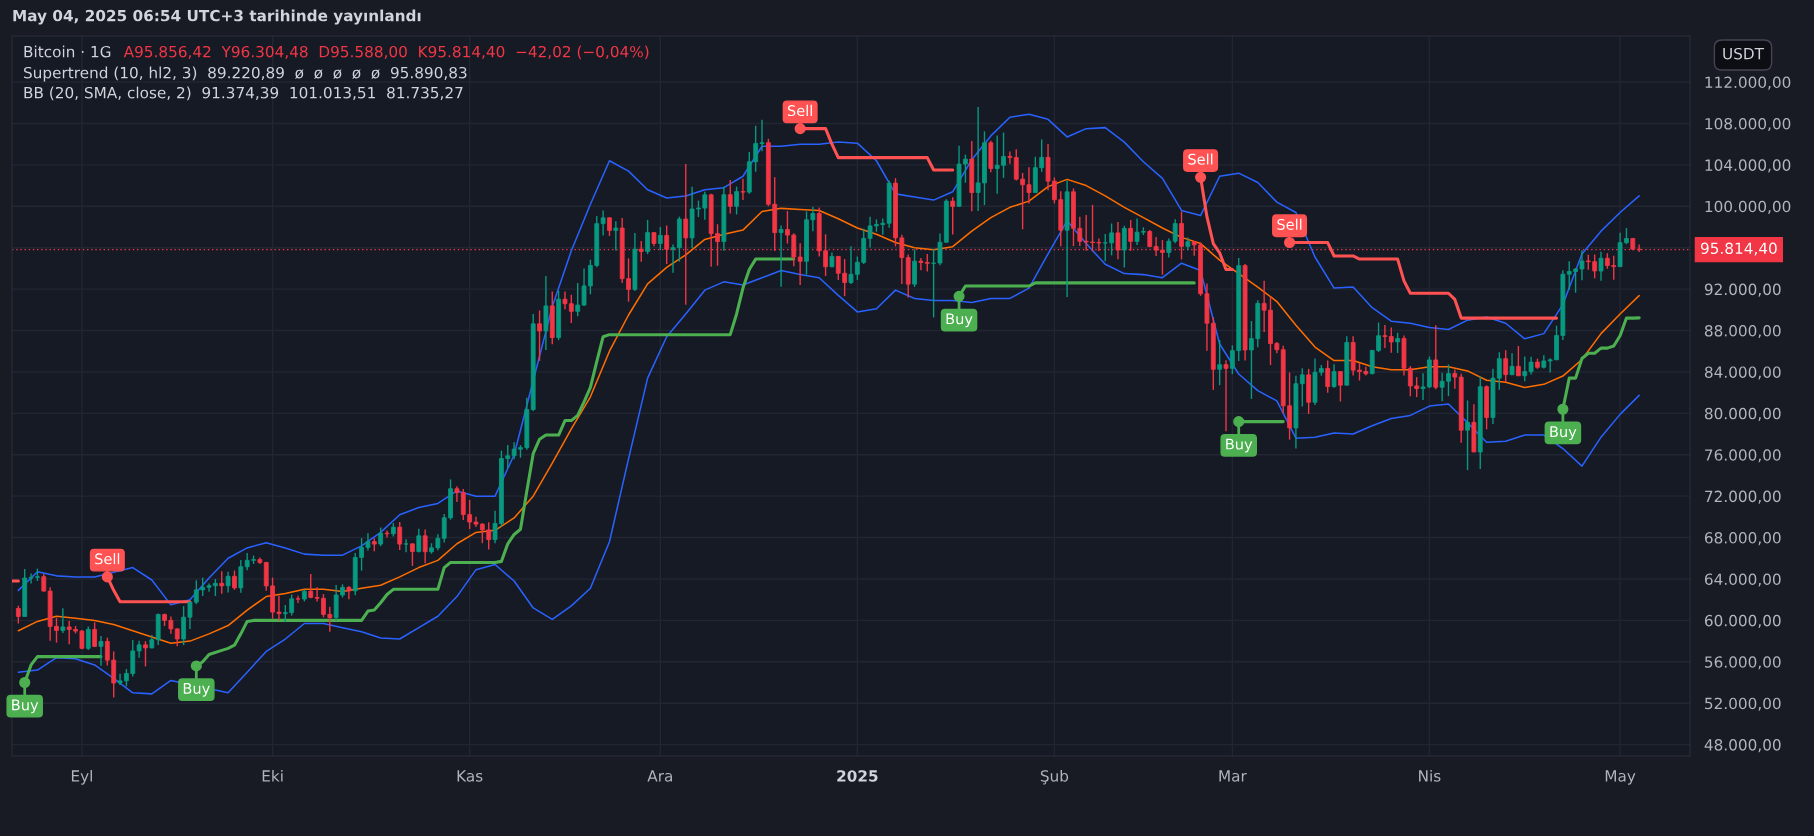 The height and width of the screenshot is (836, 1814). What do you see at coordinates (1742, 373) in the screenshot?
I see `y-tick-label: 84.000,00` at bounding box center [1742, 373].